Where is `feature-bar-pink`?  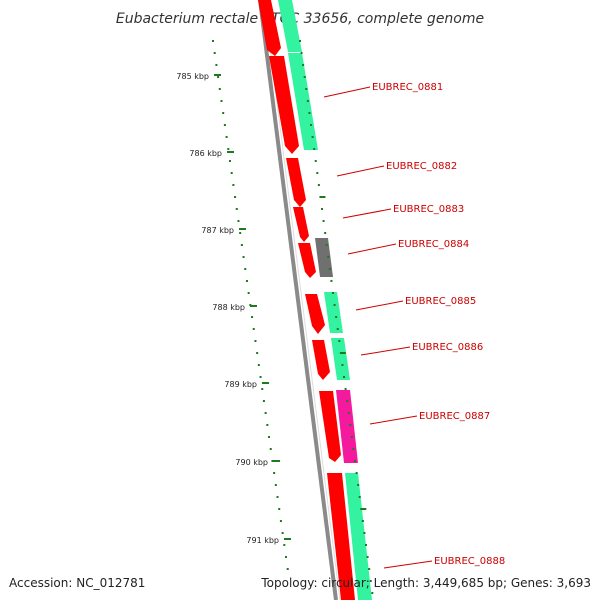
feature-bar-pink is located at coordinates (347, 426).